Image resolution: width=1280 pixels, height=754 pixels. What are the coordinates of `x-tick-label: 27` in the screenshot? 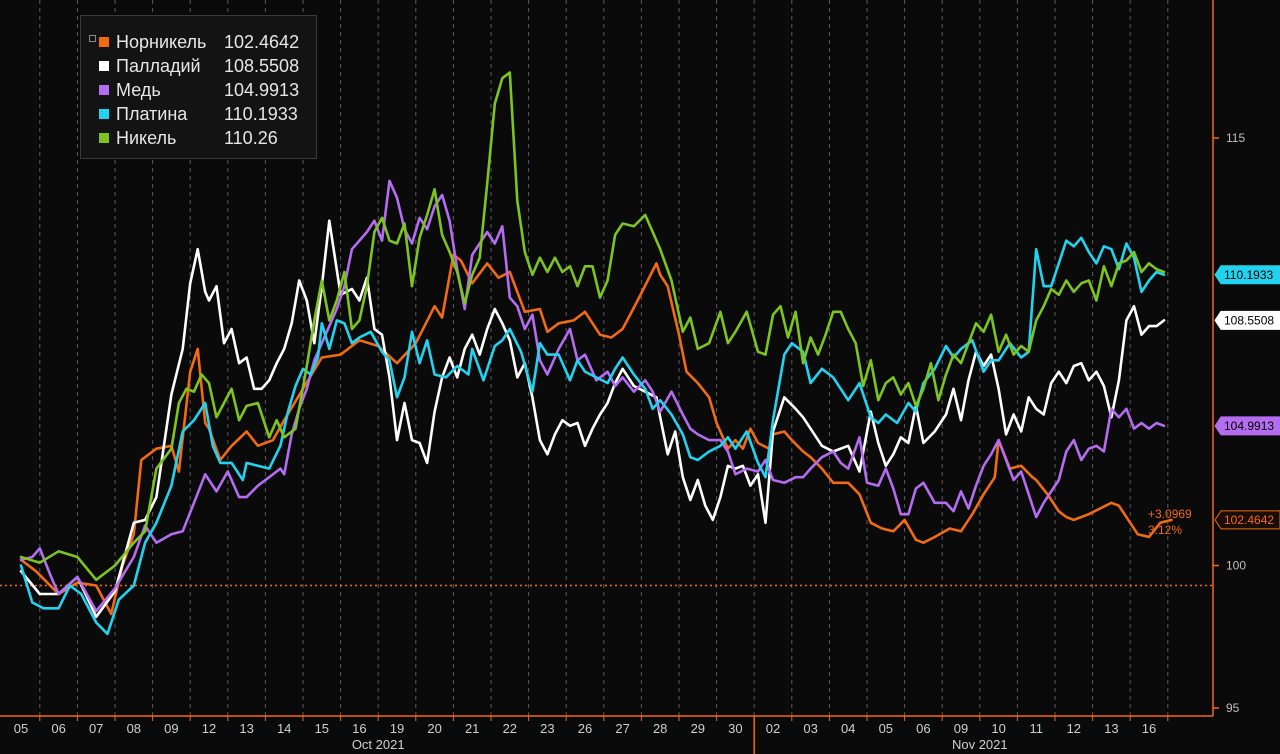 It's located at (622, 728).